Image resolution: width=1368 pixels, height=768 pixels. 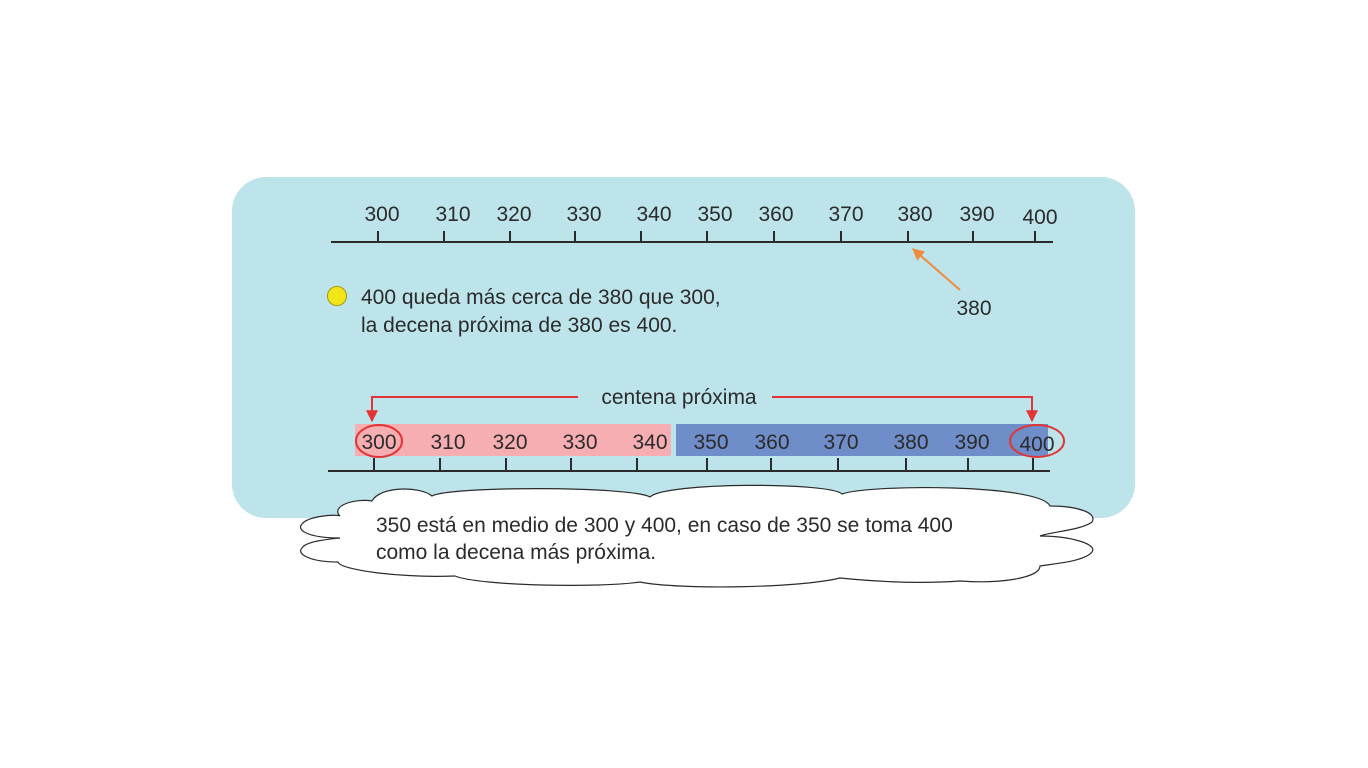 What do you see at coordinates (694, 223) in the screenshot?
I see `top-number-line: 300 310 320 330 340 350 360 370 380 390 400` at bounding box center [694, 223].